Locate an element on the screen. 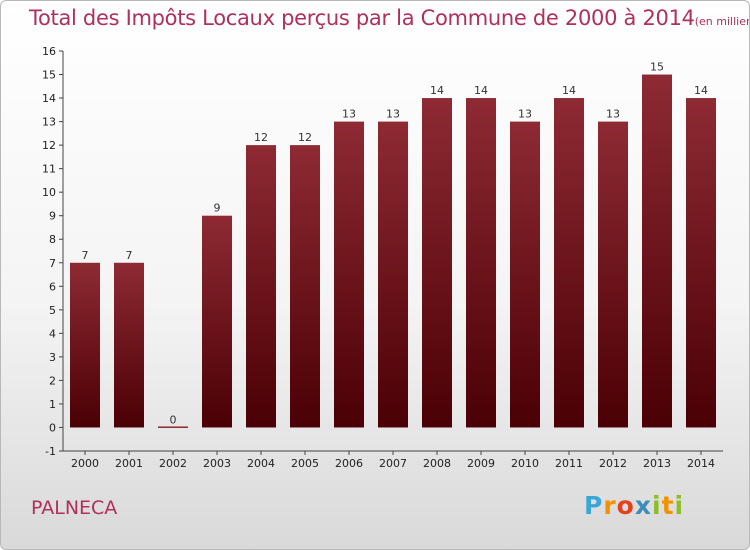  data-label: 0 is located at coordinates (173, 419).